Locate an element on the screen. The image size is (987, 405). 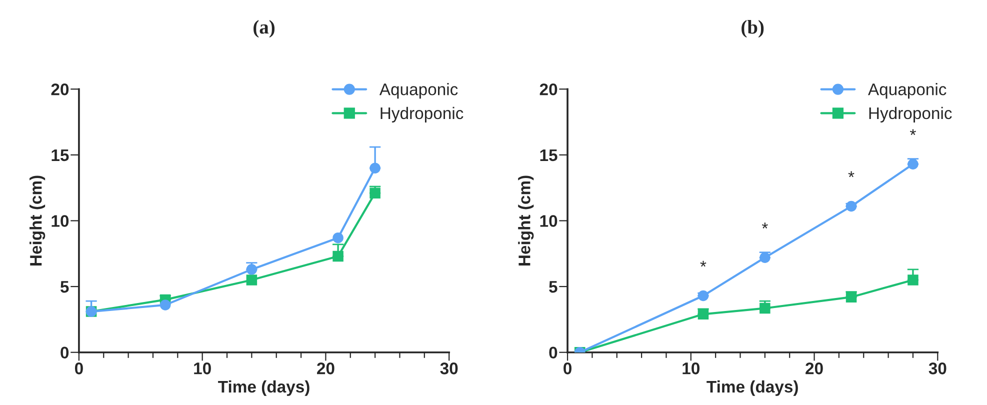
chart-title: (b) is located at coordinates (753, 29).